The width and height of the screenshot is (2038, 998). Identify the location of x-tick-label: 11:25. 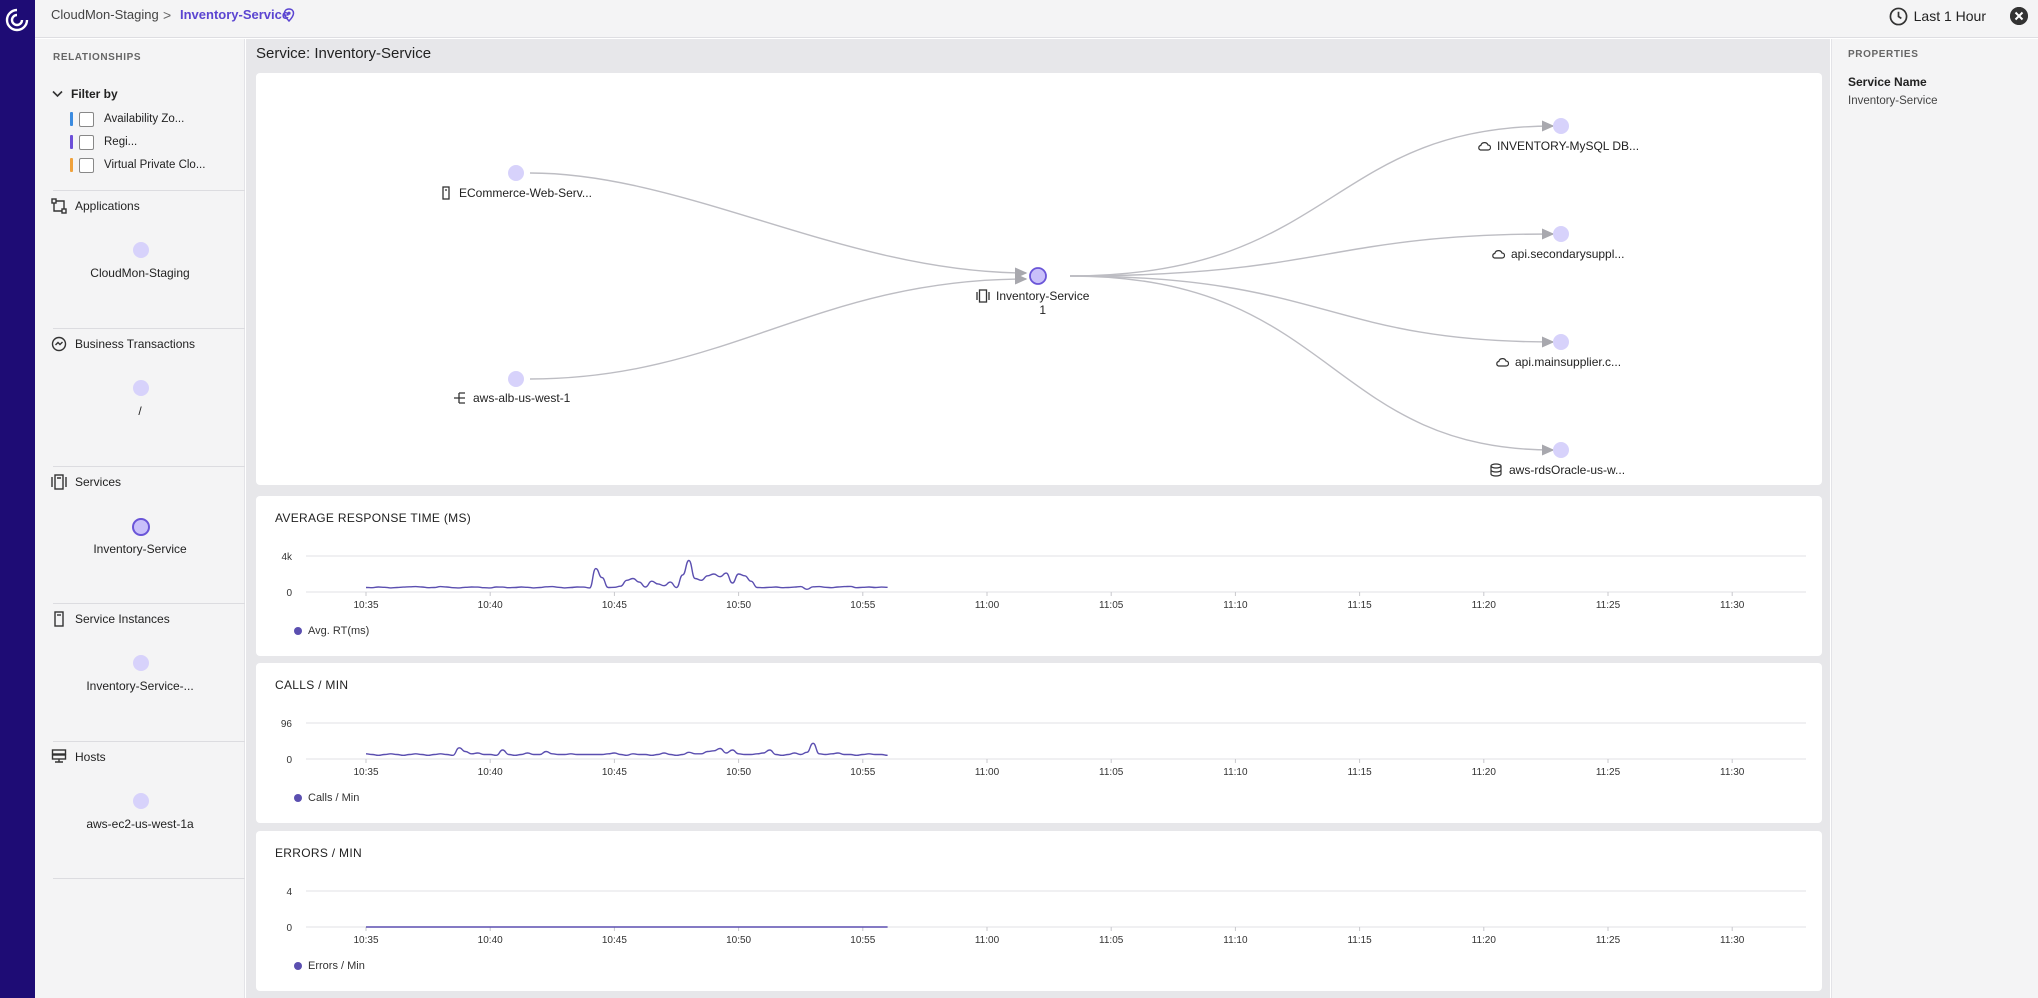
(1608, 605).